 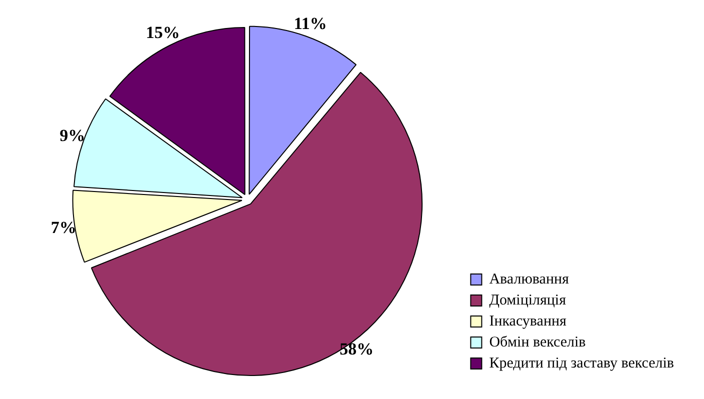 I want to click on data-label: 58%, so click(x=357, y=348).